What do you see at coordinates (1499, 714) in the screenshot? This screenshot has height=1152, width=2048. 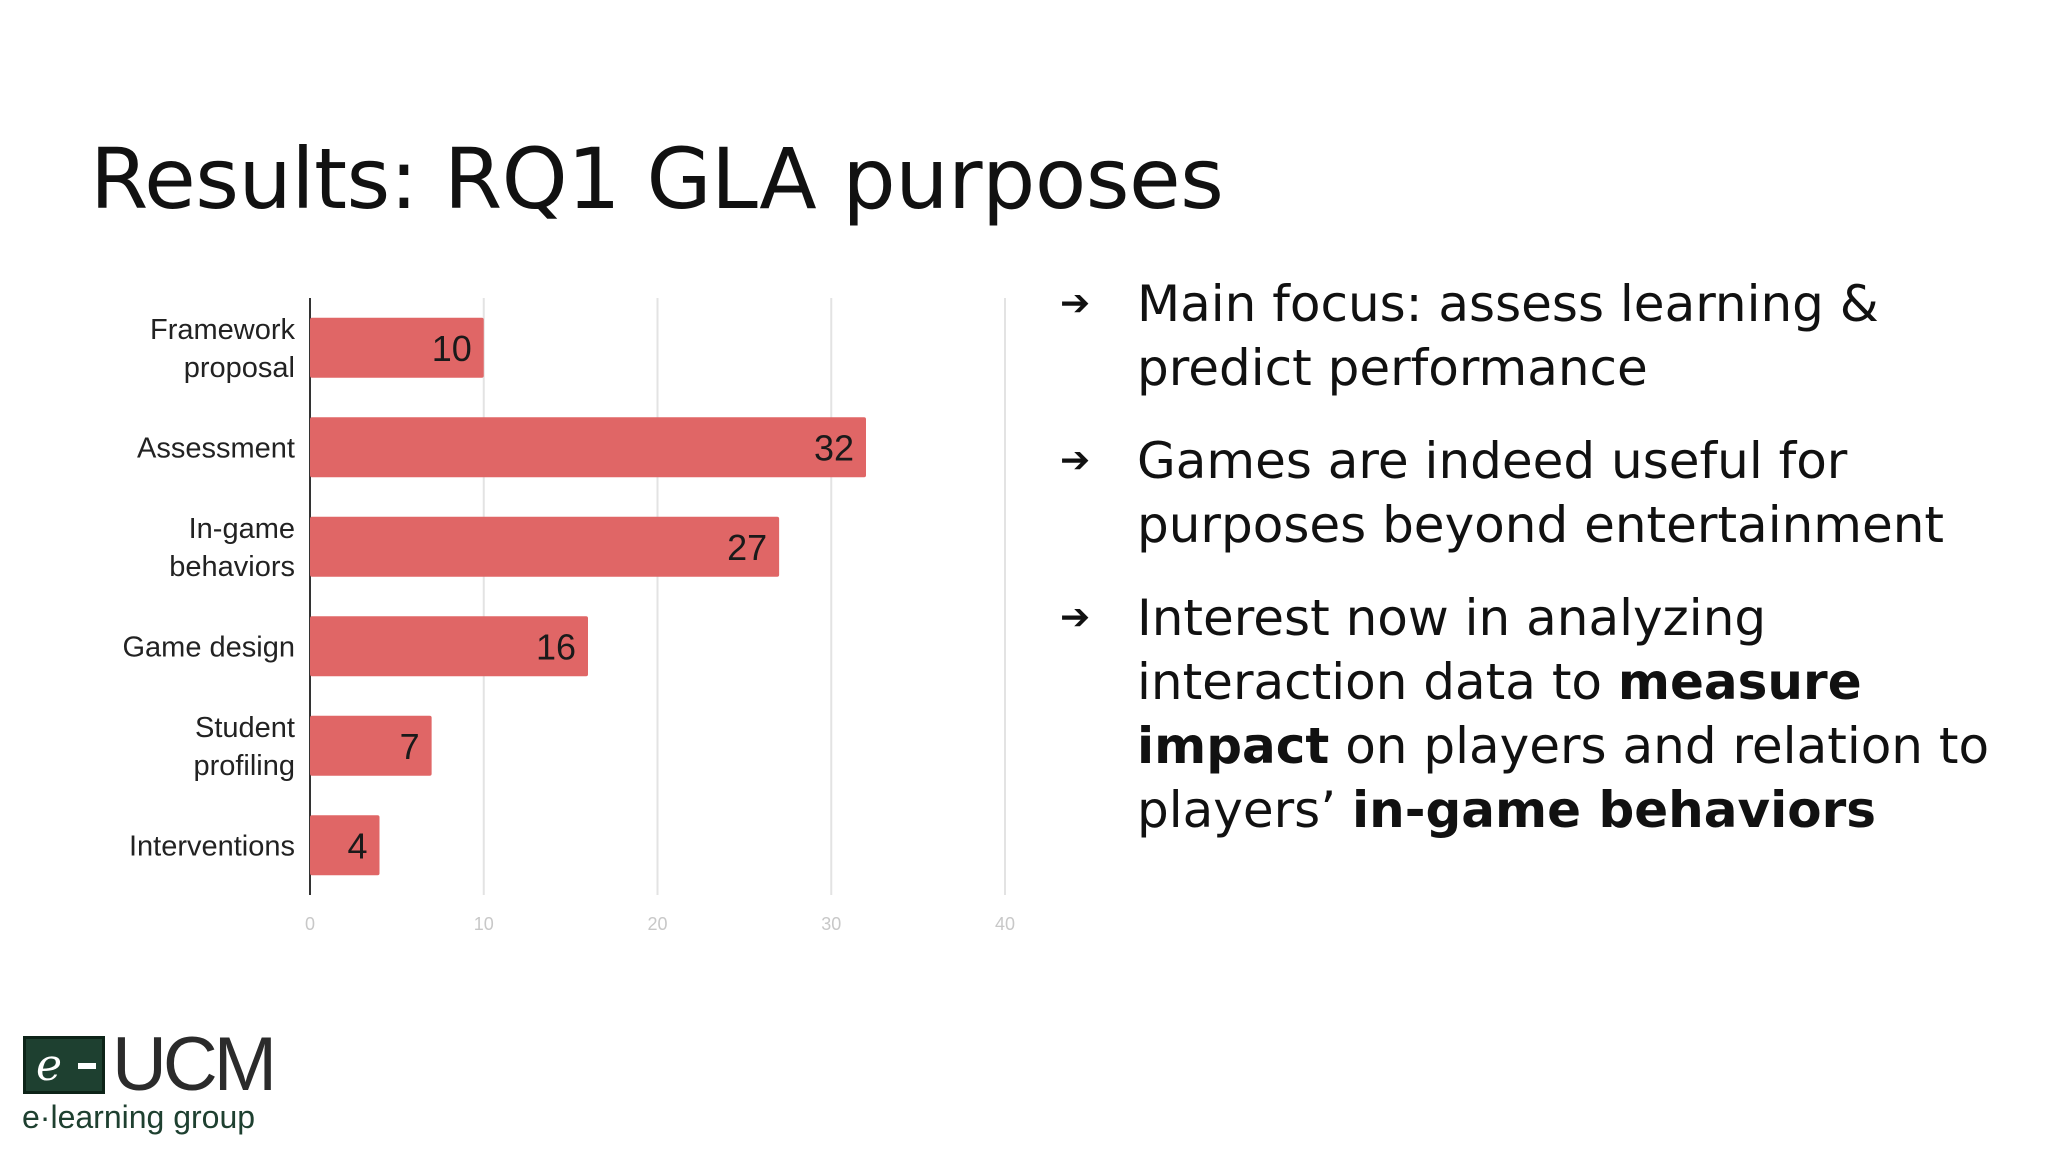 I see `bullet-text-bold: measure impact` at bounding box center [1499, 714].